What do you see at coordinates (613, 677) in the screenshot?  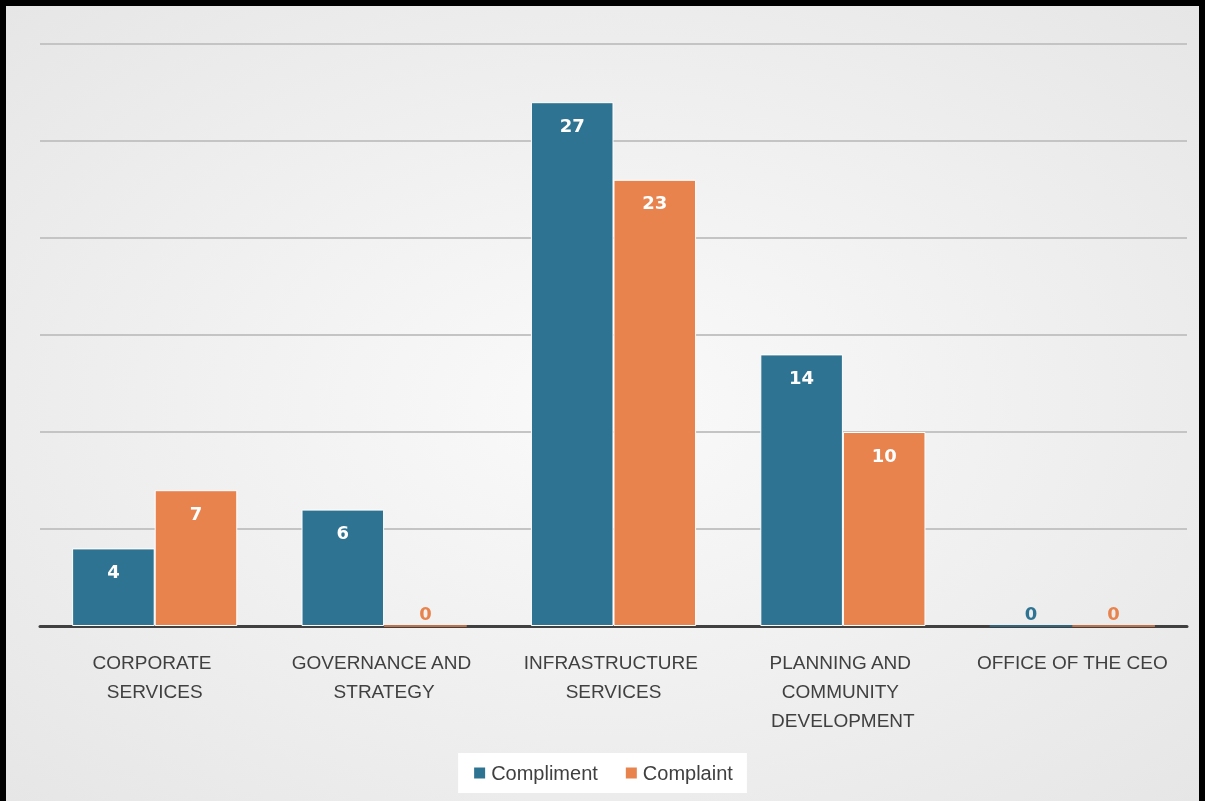 I see `x-tick-label: INFRASTRUCTURE SERVICES` at bounding box center [613, 677].